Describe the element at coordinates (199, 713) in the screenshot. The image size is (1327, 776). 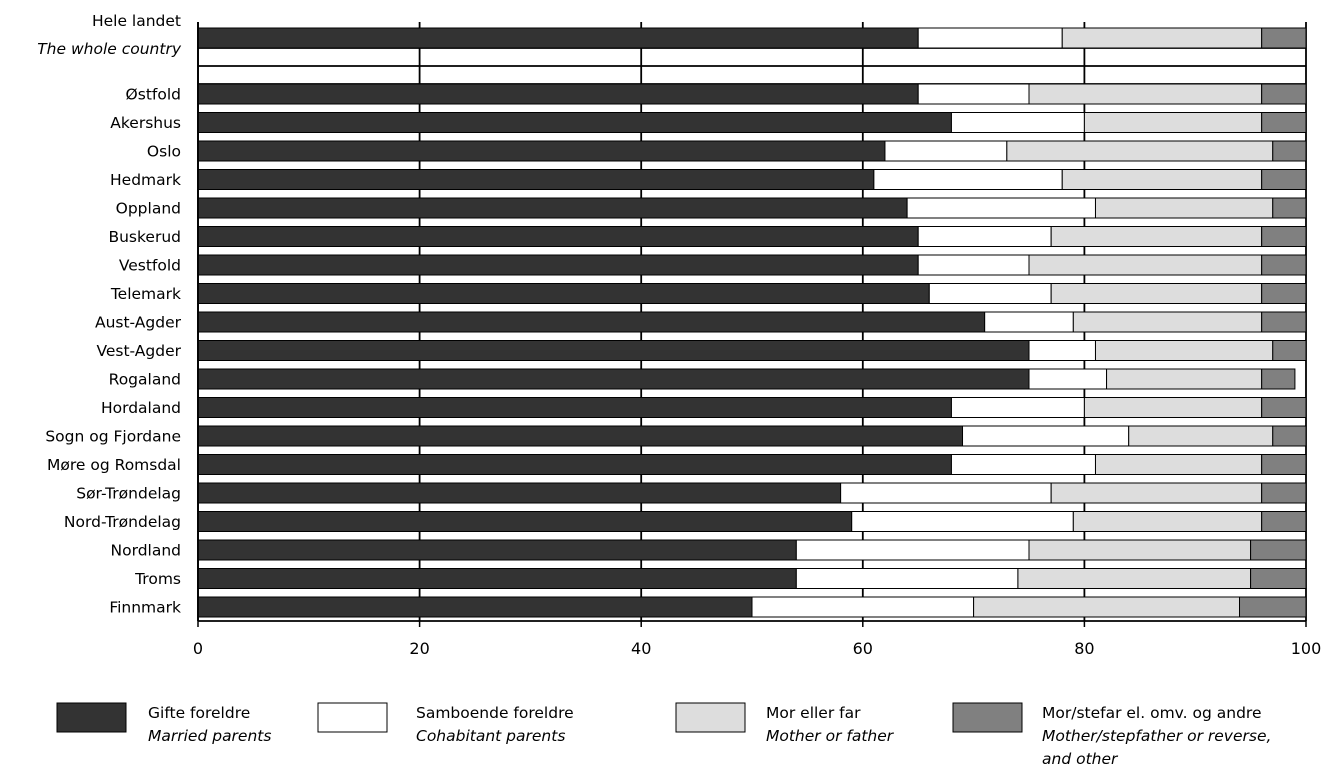
I see `legend-label: Gifte foreldre` at that location.